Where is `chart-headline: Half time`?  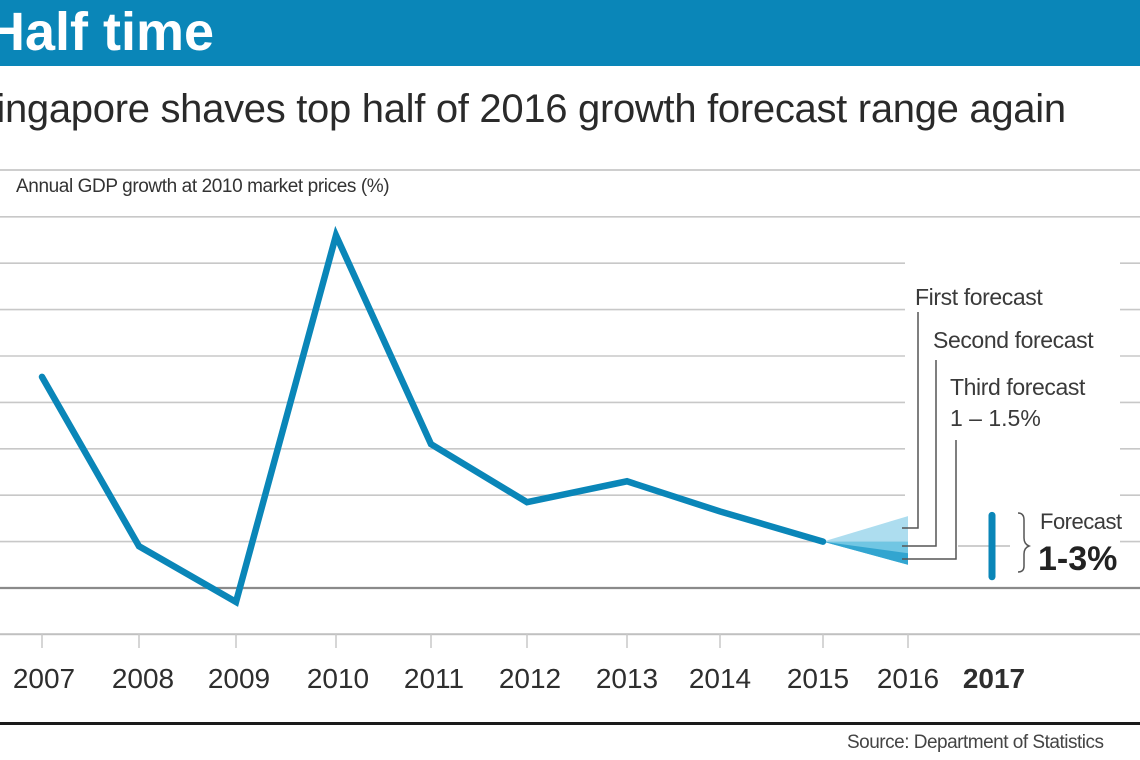
chart-headline: Half time is located at coordinates (107, 32).